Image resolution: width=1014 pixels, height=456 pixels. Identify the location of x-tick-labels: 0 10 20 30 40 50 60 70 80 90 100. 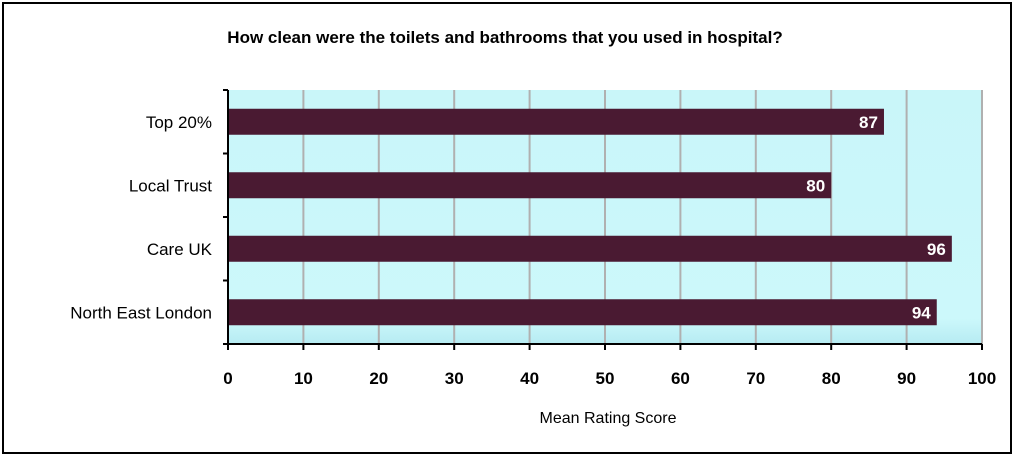
(609, 378).